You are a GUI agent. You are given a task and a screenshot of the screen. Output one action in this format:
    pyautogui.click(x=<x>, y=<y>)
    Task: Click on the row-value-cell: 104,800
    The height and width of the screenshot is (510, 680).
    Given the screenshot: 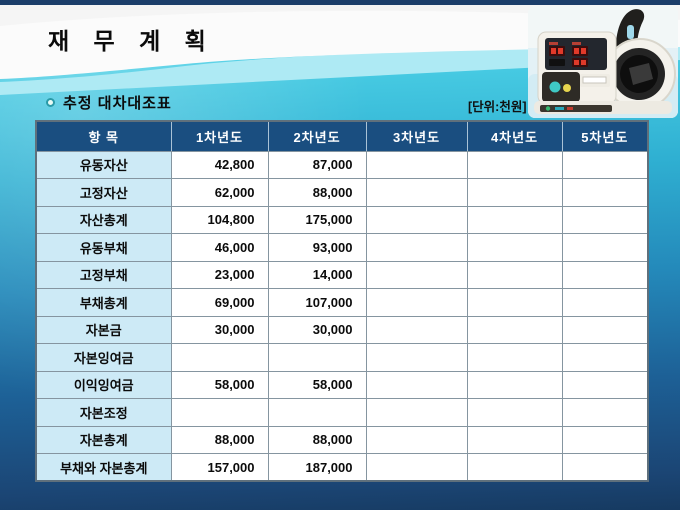 What is the action you would take?
    pyautogui.click(x=219, y=219)
    